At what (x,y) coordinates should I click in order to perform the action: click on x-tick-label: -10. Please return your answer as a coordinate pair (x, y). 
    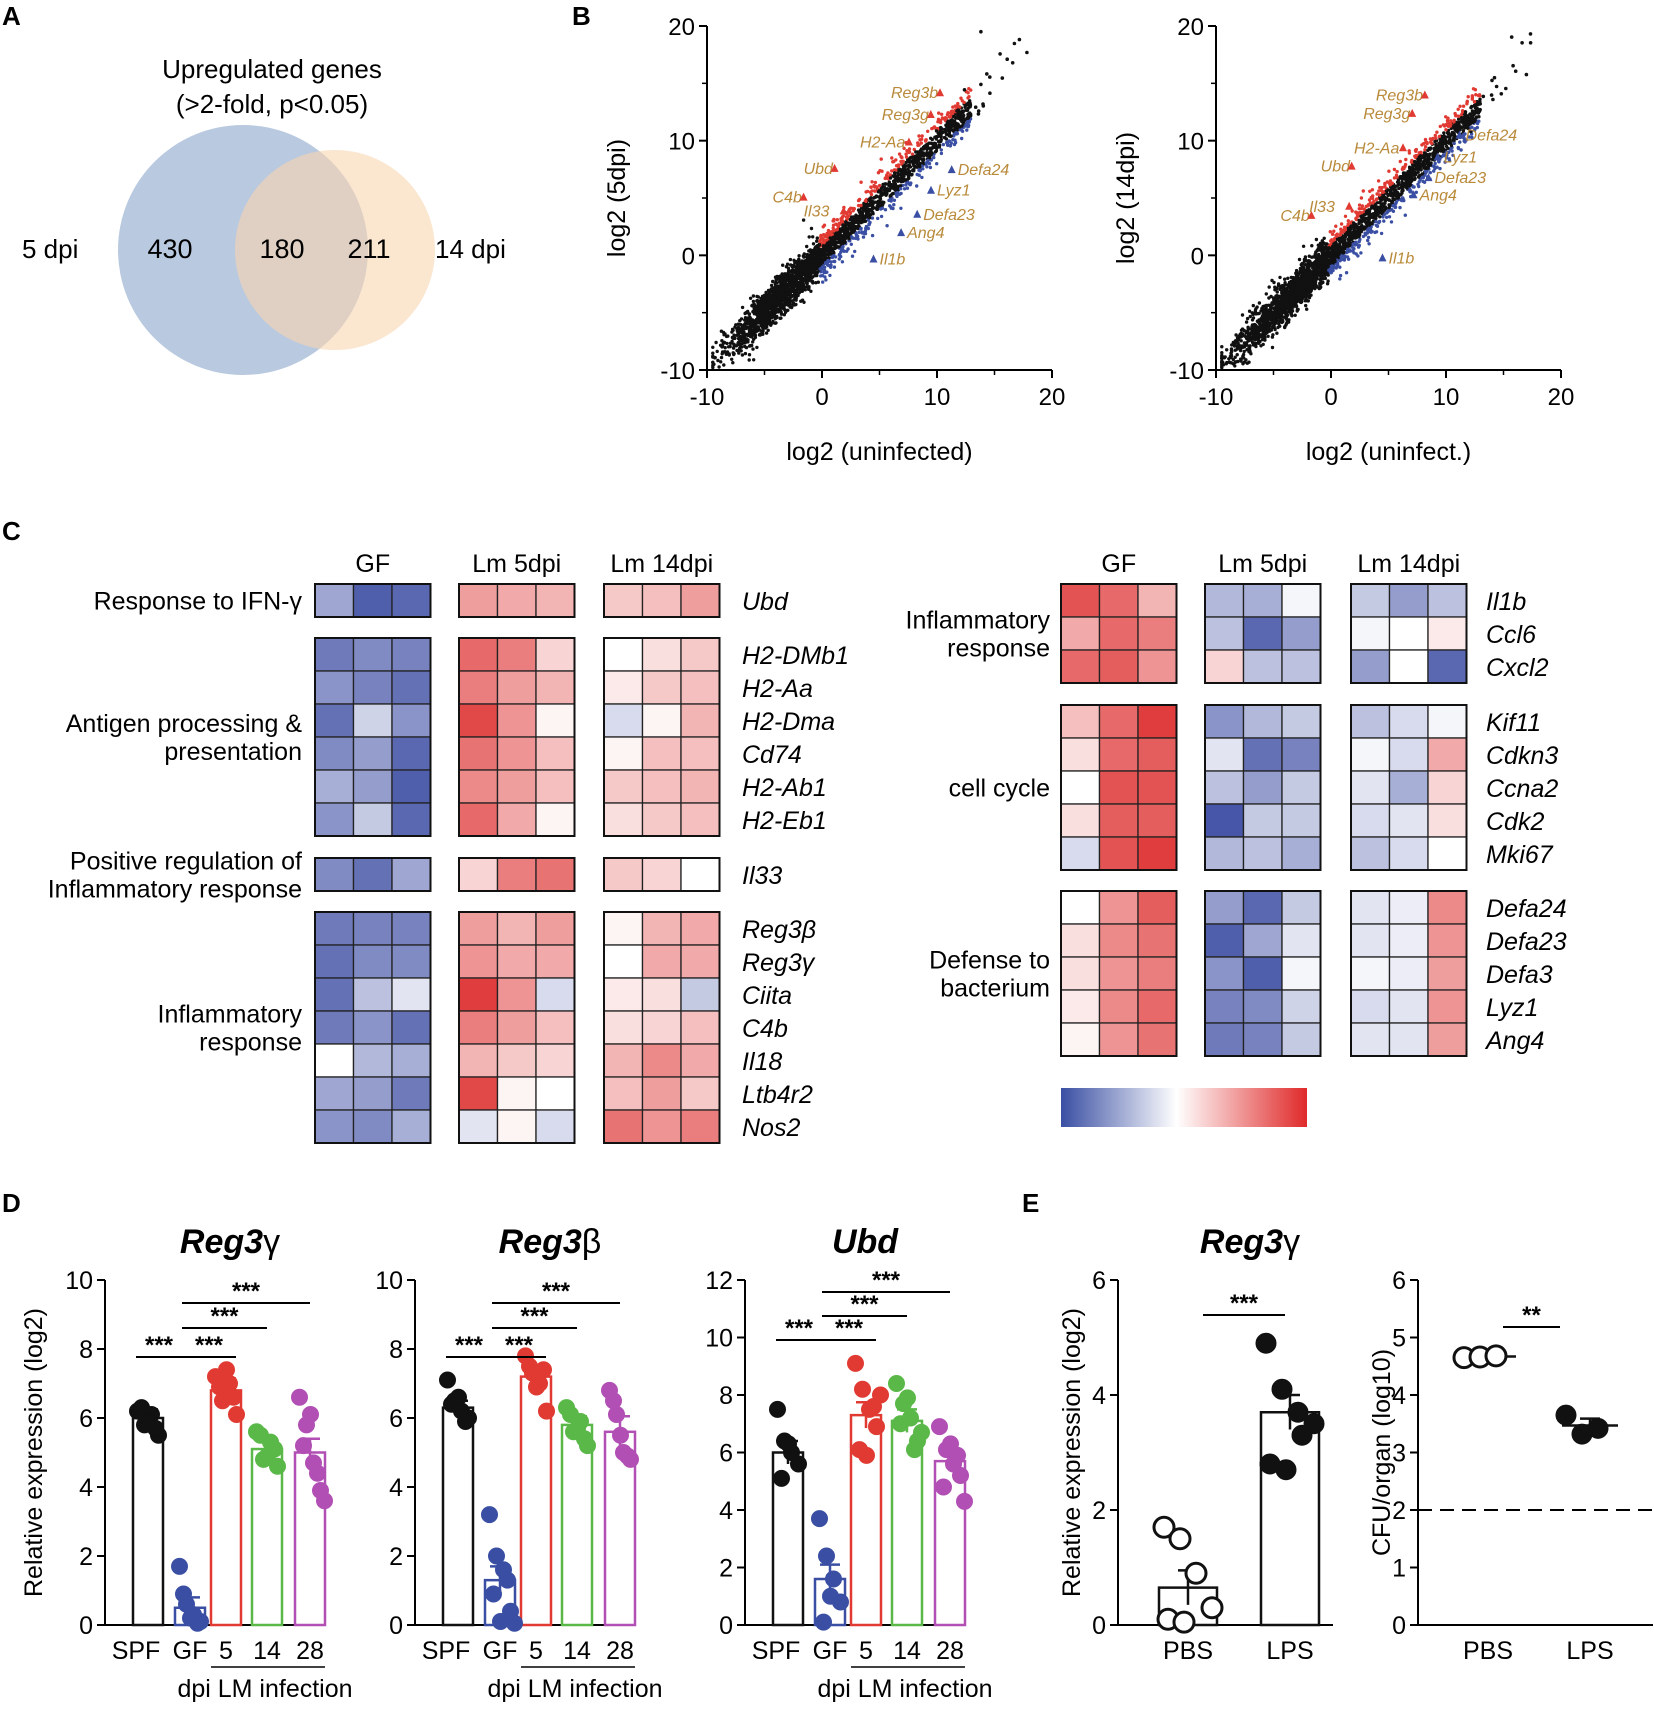
    Looking at the image, I should click on (707, 397).